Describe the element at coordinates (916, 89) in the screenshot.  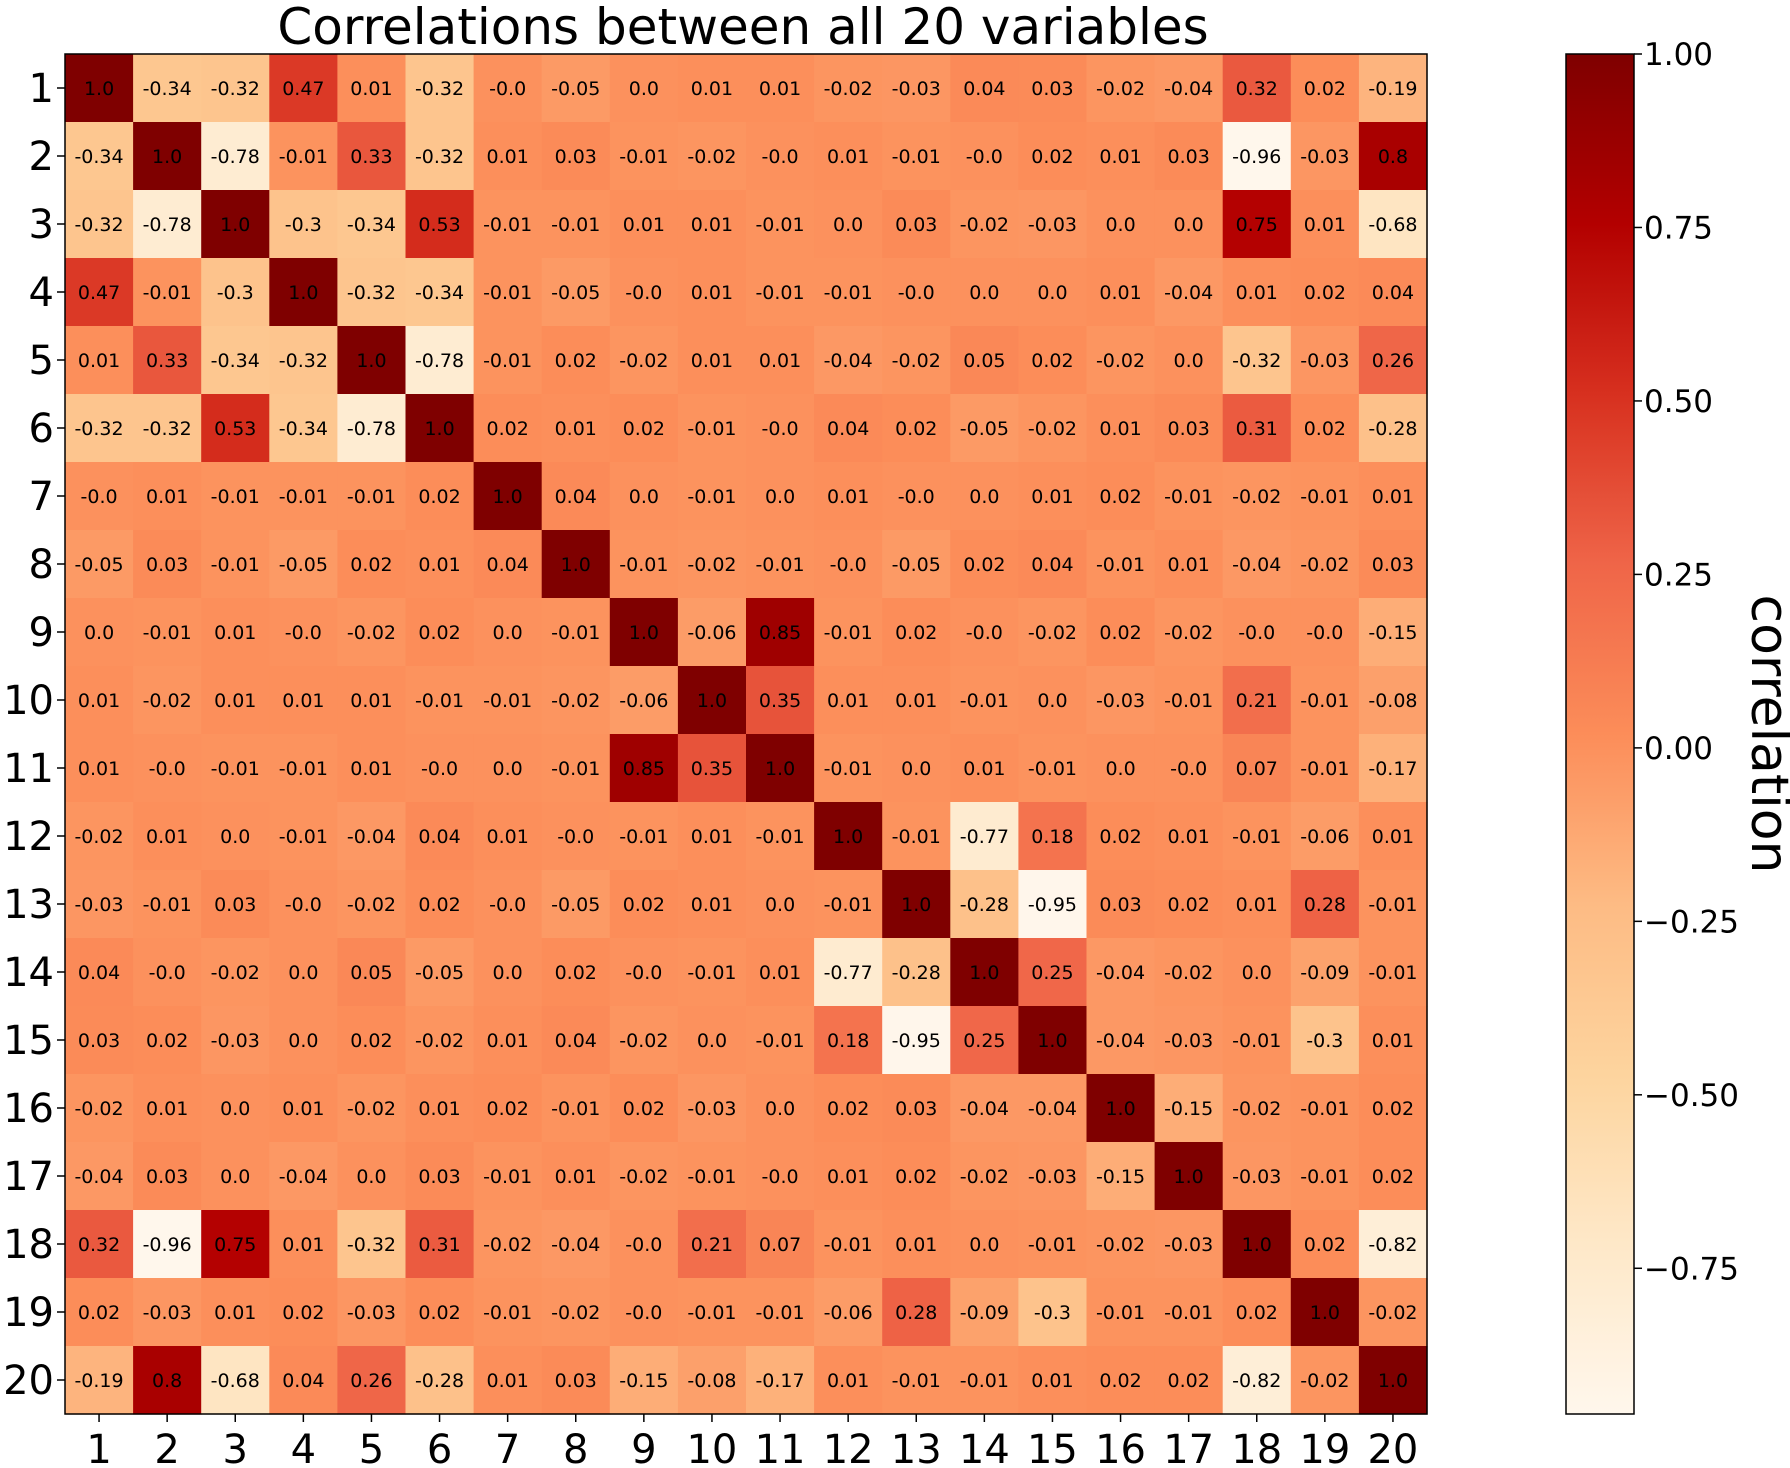
I see `cell-value-label-r1-c13: -0.03` at that location.